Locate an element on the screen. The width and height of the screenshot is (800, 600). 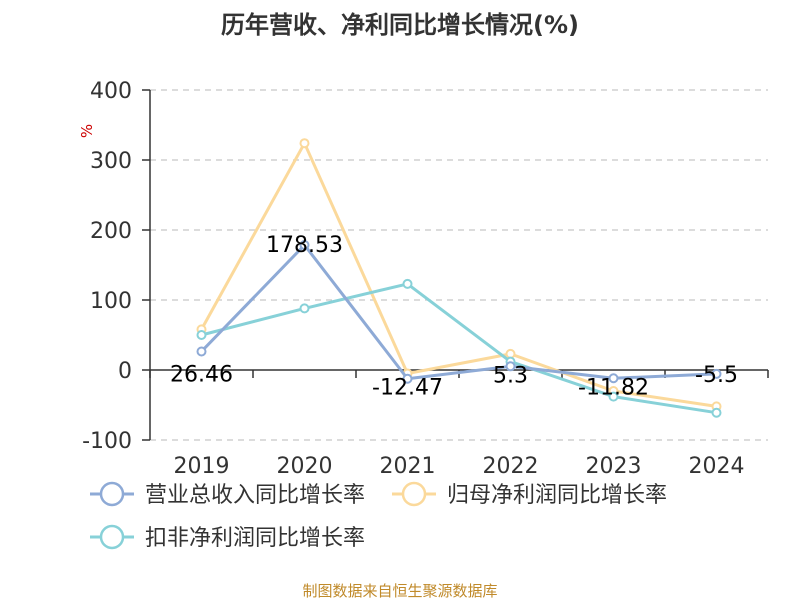
y-tick-label: 400 is located at coordinates (111, 91).